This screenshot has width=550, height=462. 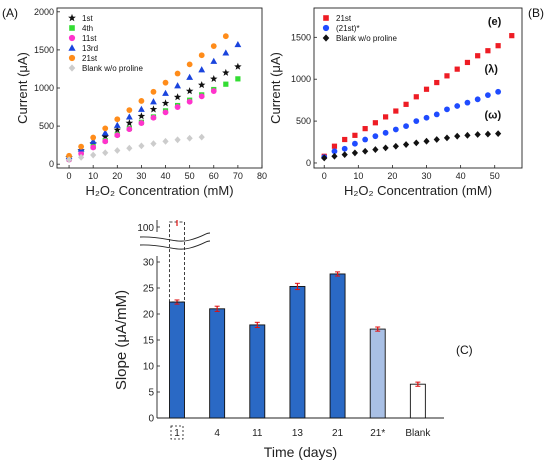 I want to click on panel-a-label: (A), so click(x=10, y=13).